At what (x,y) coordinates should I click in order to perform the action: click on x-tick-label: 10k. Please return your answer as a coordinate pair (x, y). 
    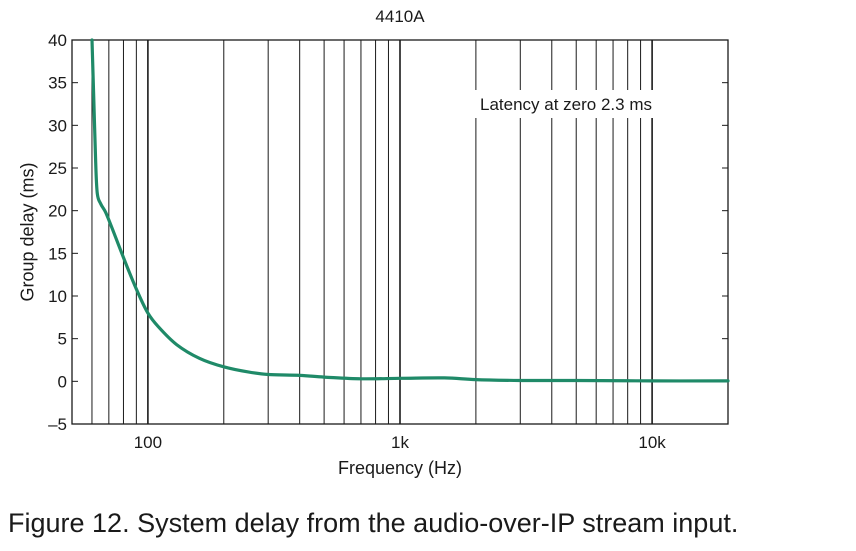
    Looking at the image, I should click on (652, 442).